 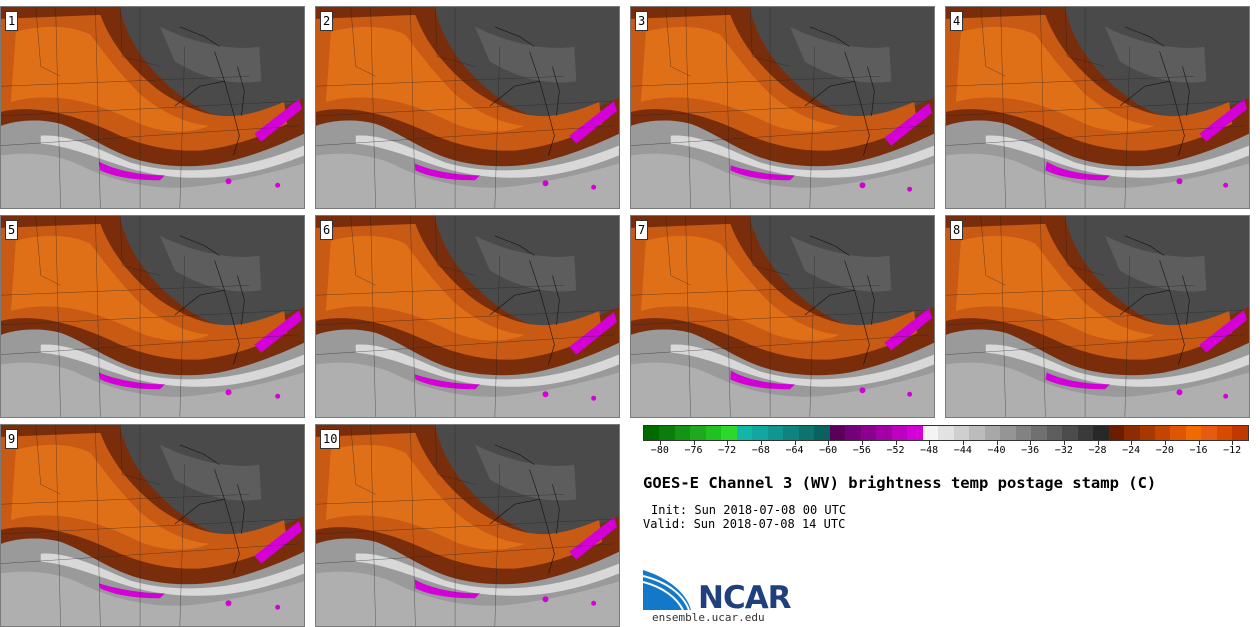 I want to click on panel-number-label: 5, so click(x=12, y=230).